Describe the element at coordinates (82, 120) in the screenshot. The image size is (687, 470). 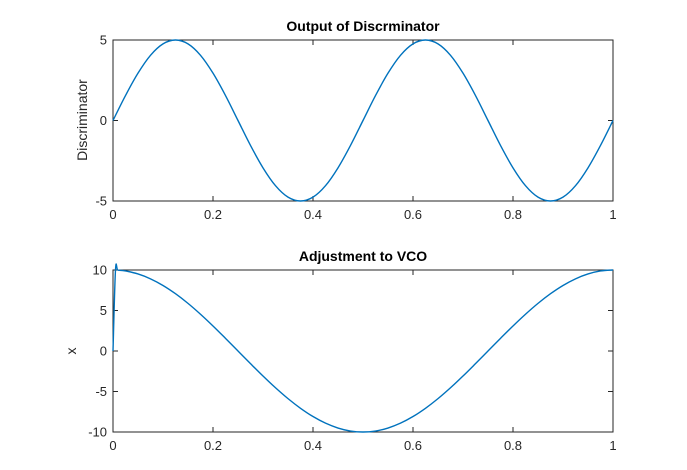
I see `y-axis-label: Discriminator` at that location.